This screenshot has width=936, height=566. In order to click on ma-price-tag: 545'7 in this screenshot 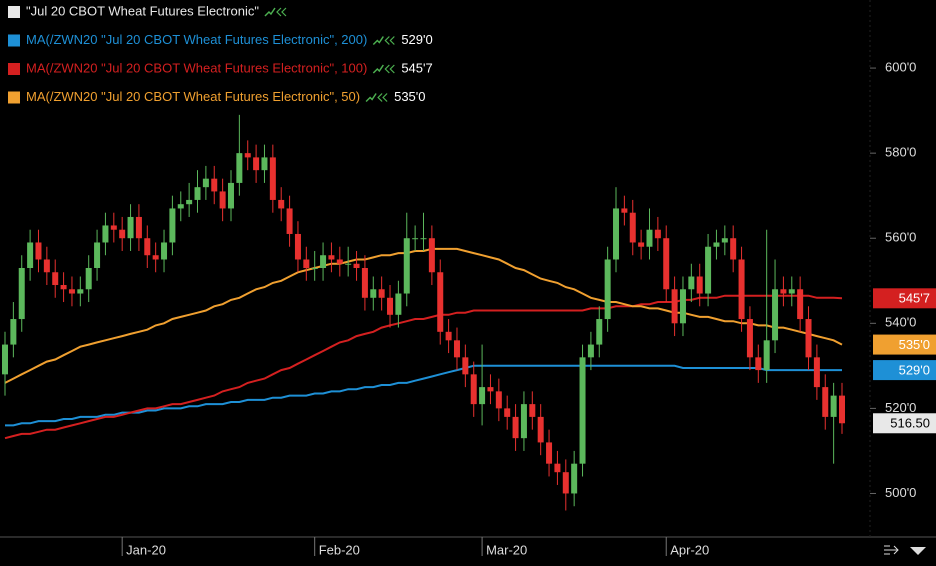, I will do `click(914, 298)`.